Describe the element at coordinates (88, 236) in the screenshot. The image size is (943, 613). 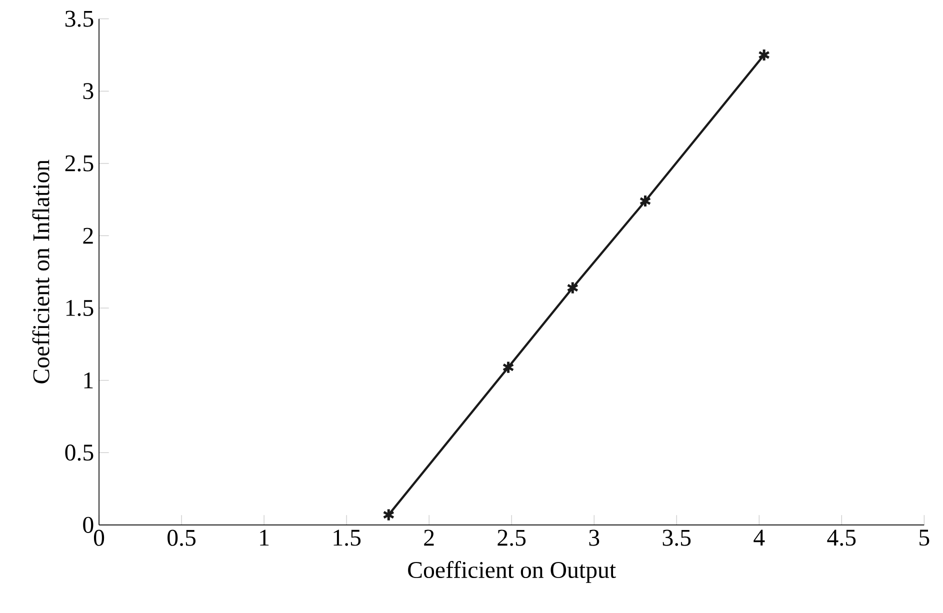
I see `y-tick-label: 2` at that location.